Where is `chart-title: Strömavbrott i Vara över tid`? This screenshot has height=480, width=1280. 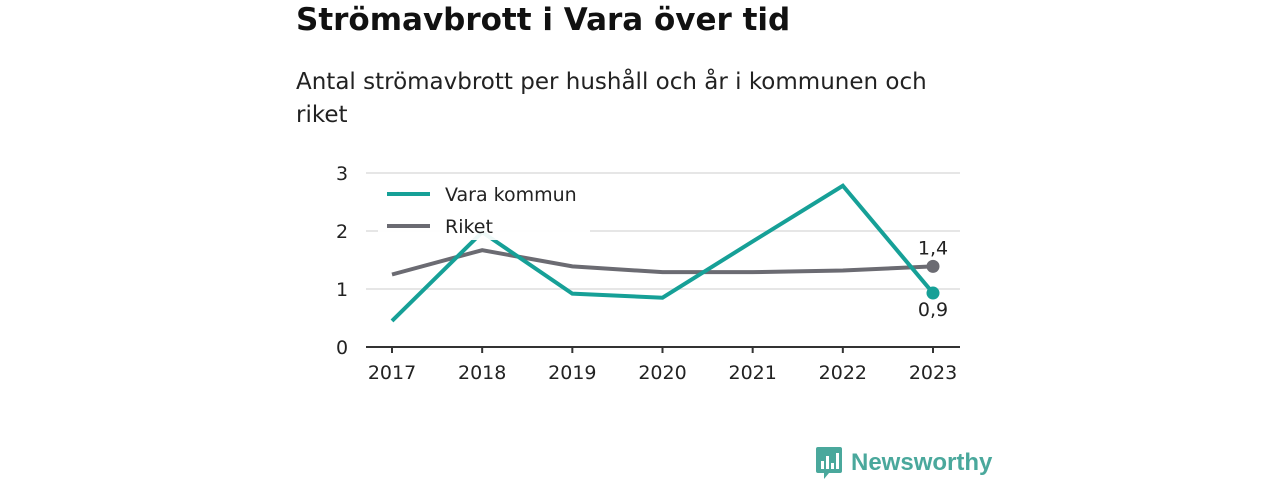
chart-title: Strömavbrott i Vara över tid is located at coordinates (543, 20).